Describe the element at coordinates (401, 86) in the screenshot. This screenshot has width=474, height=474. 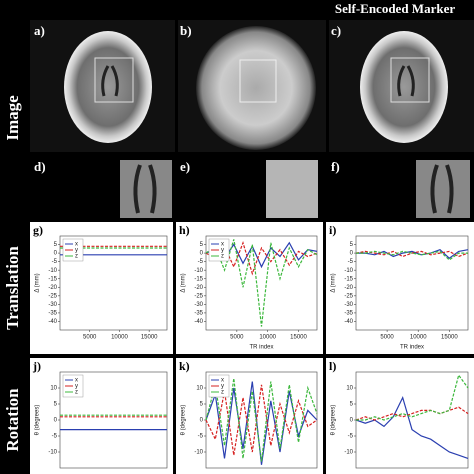
I see `image-c` at that location.